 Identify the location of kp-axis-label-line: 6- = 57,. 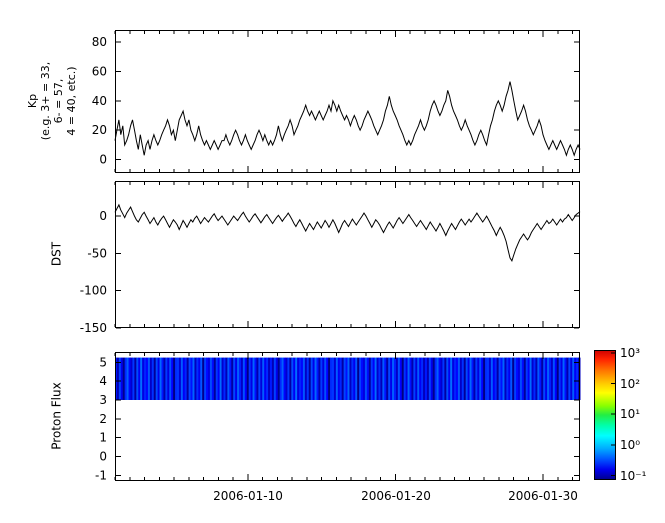
(58, 101).